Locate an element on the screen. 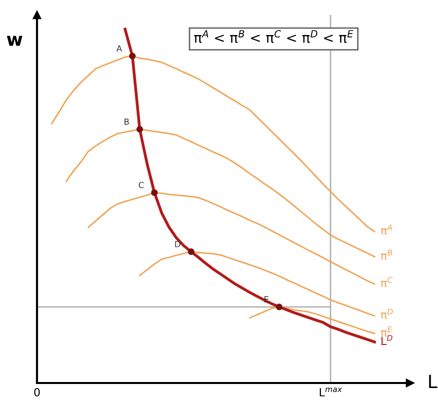  x-tick-label: L$^{max}$ is located at coordinates (331, 392).